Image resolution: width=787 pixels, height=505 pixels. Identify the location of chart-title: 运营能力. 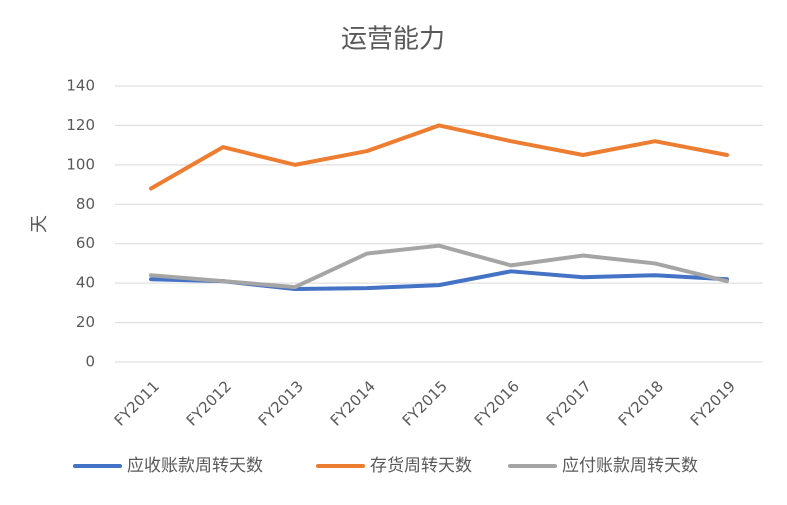
(393, 40).